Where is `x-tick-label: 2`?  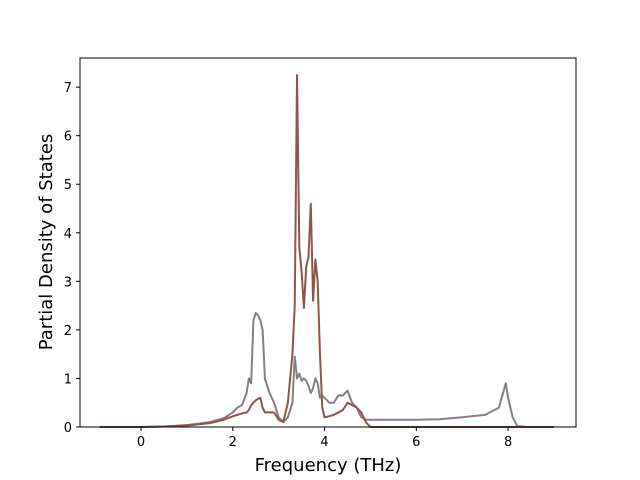
x-tick-label: 2 is located at coordinates (233, 442).